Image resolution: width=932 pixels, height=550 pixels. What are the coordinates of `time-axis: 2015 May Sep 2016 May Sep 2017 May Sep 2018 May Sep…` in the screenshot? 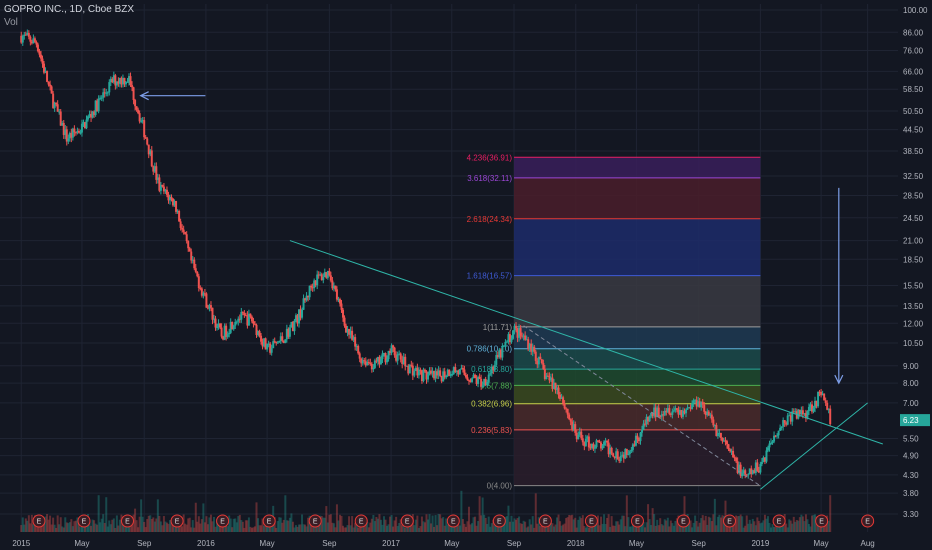 It's located at (443, 543).